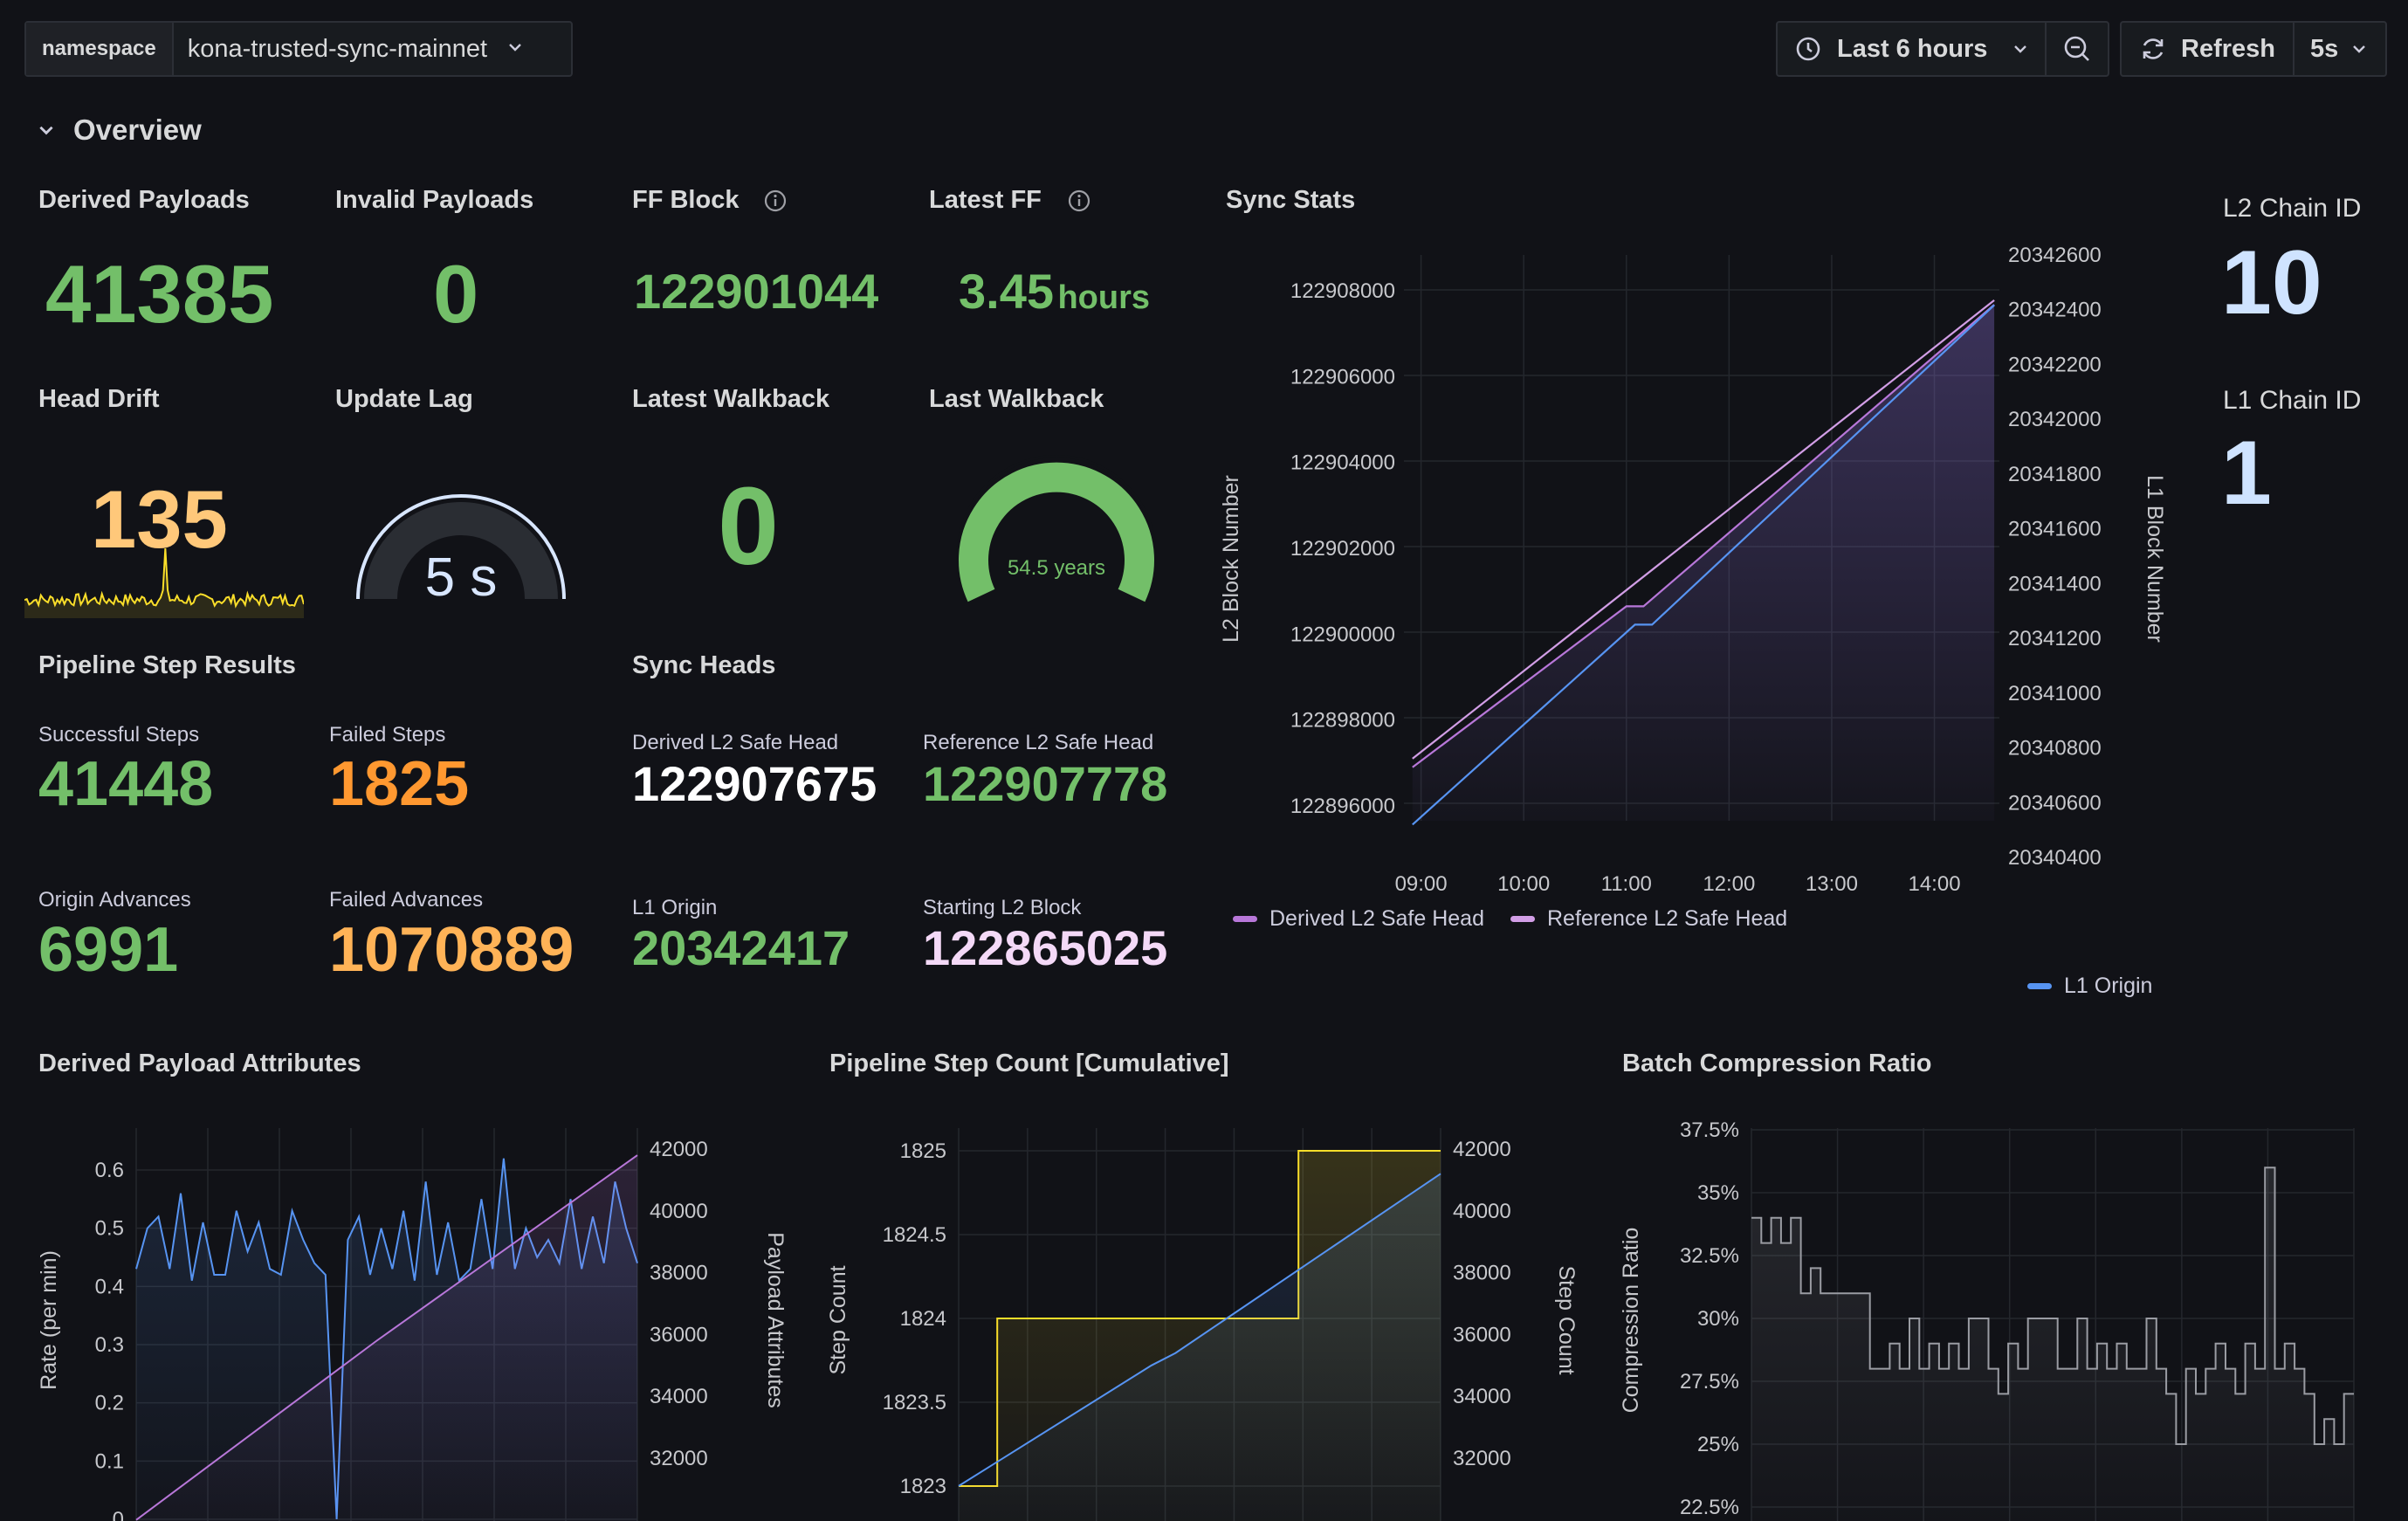  Describe the element at coordinates (1045, 783) in the screenshot. I see `reference-l2-value: 122907778` at that location.